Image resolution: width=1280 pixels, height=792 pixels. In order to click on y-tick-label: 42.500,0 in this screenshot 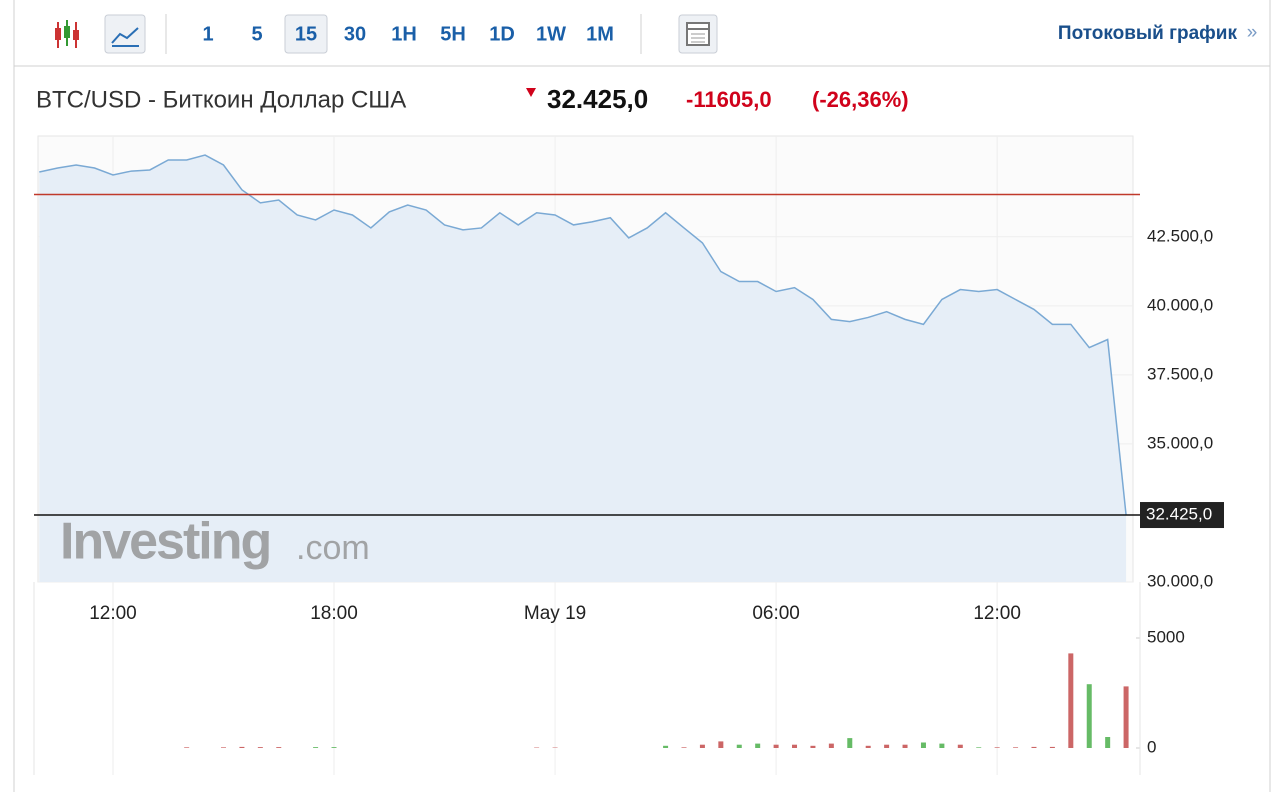, I will do `click(1180, 235)`.